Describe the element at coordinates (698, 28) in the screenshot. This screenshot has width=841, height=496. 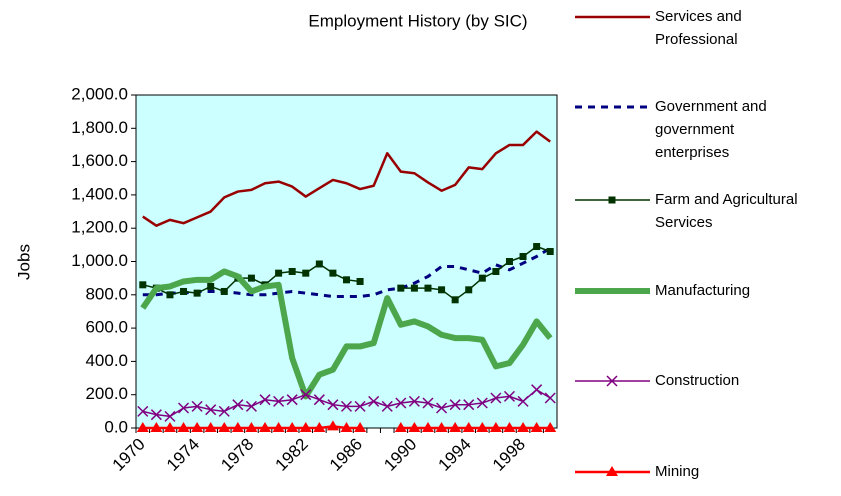
I see `legend-label: Services and Professional` at that location.